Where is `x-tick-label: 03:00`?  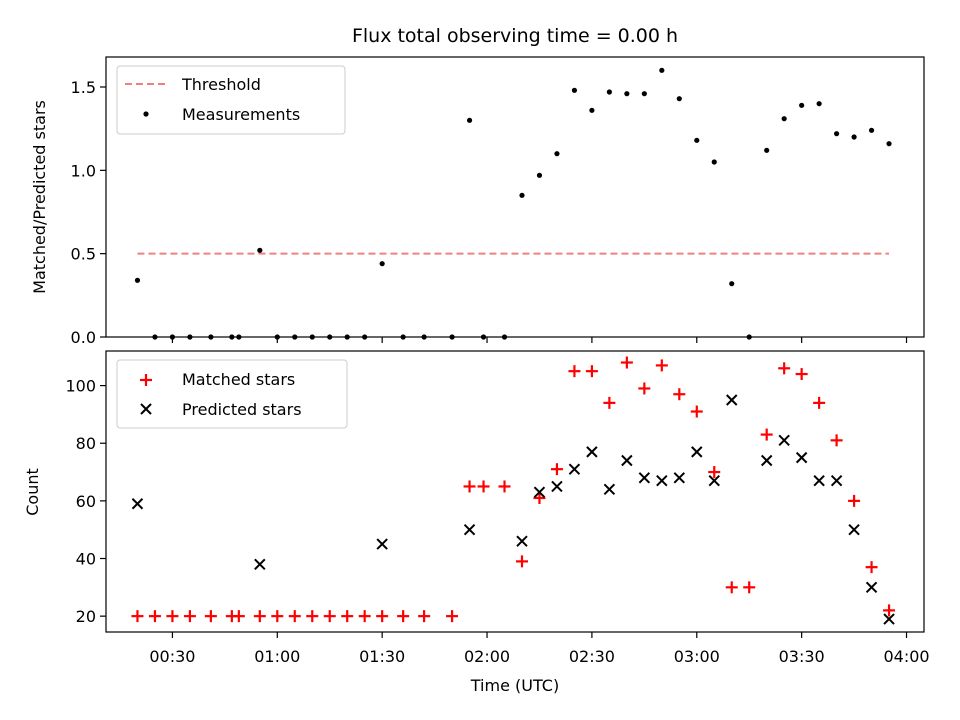 x-tick-label: 03:00 is located at coordinates (697, 656).